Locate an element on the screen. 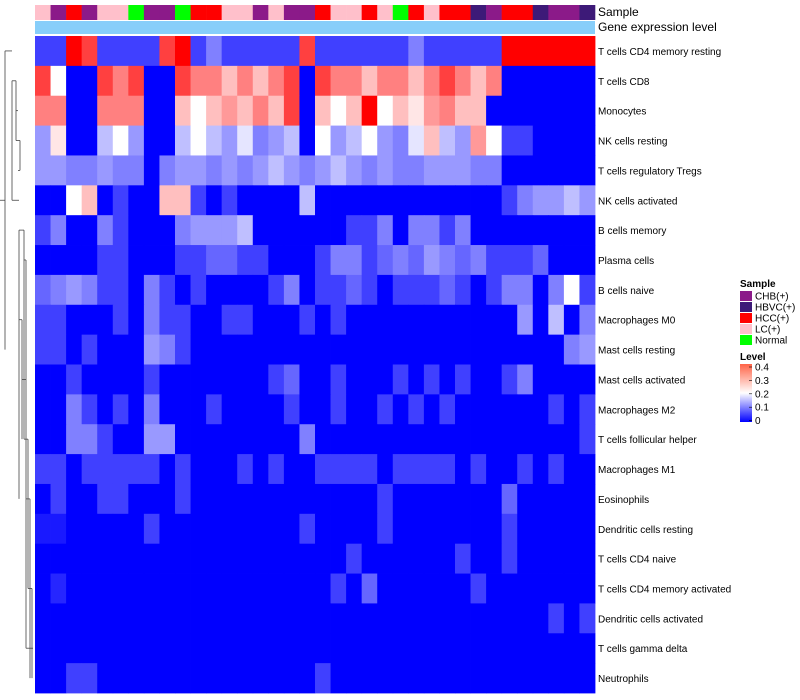 This screenshot has width=800, height=700. legend-level-title: Level is located at coordinates (753, 357).